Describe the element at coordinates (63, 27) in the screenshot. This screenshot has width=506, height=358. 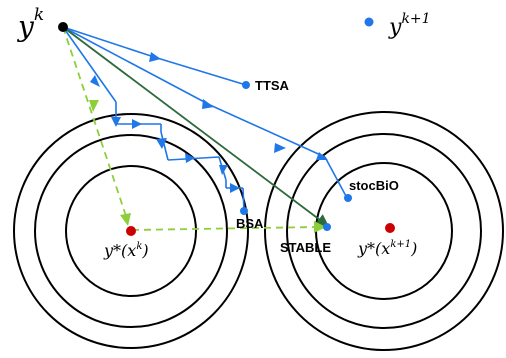
I see `point-yk` at that location.